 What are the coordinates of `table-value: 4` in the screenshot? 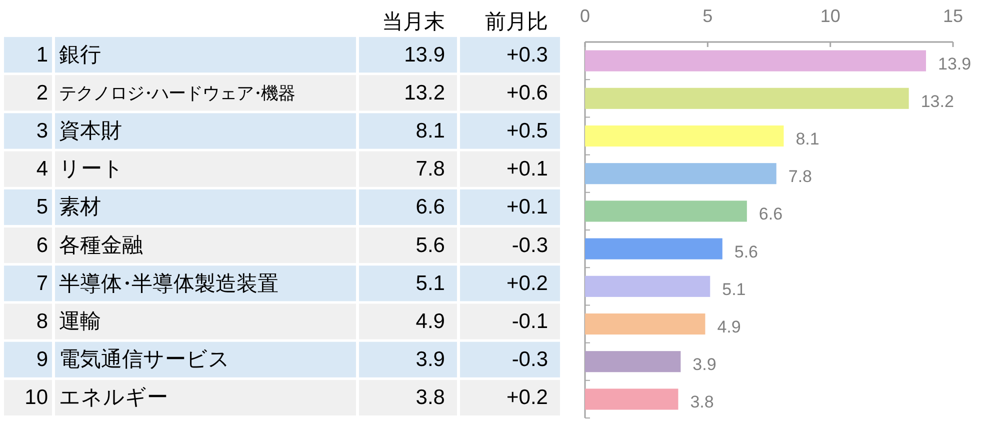 It's located at (42, 169).